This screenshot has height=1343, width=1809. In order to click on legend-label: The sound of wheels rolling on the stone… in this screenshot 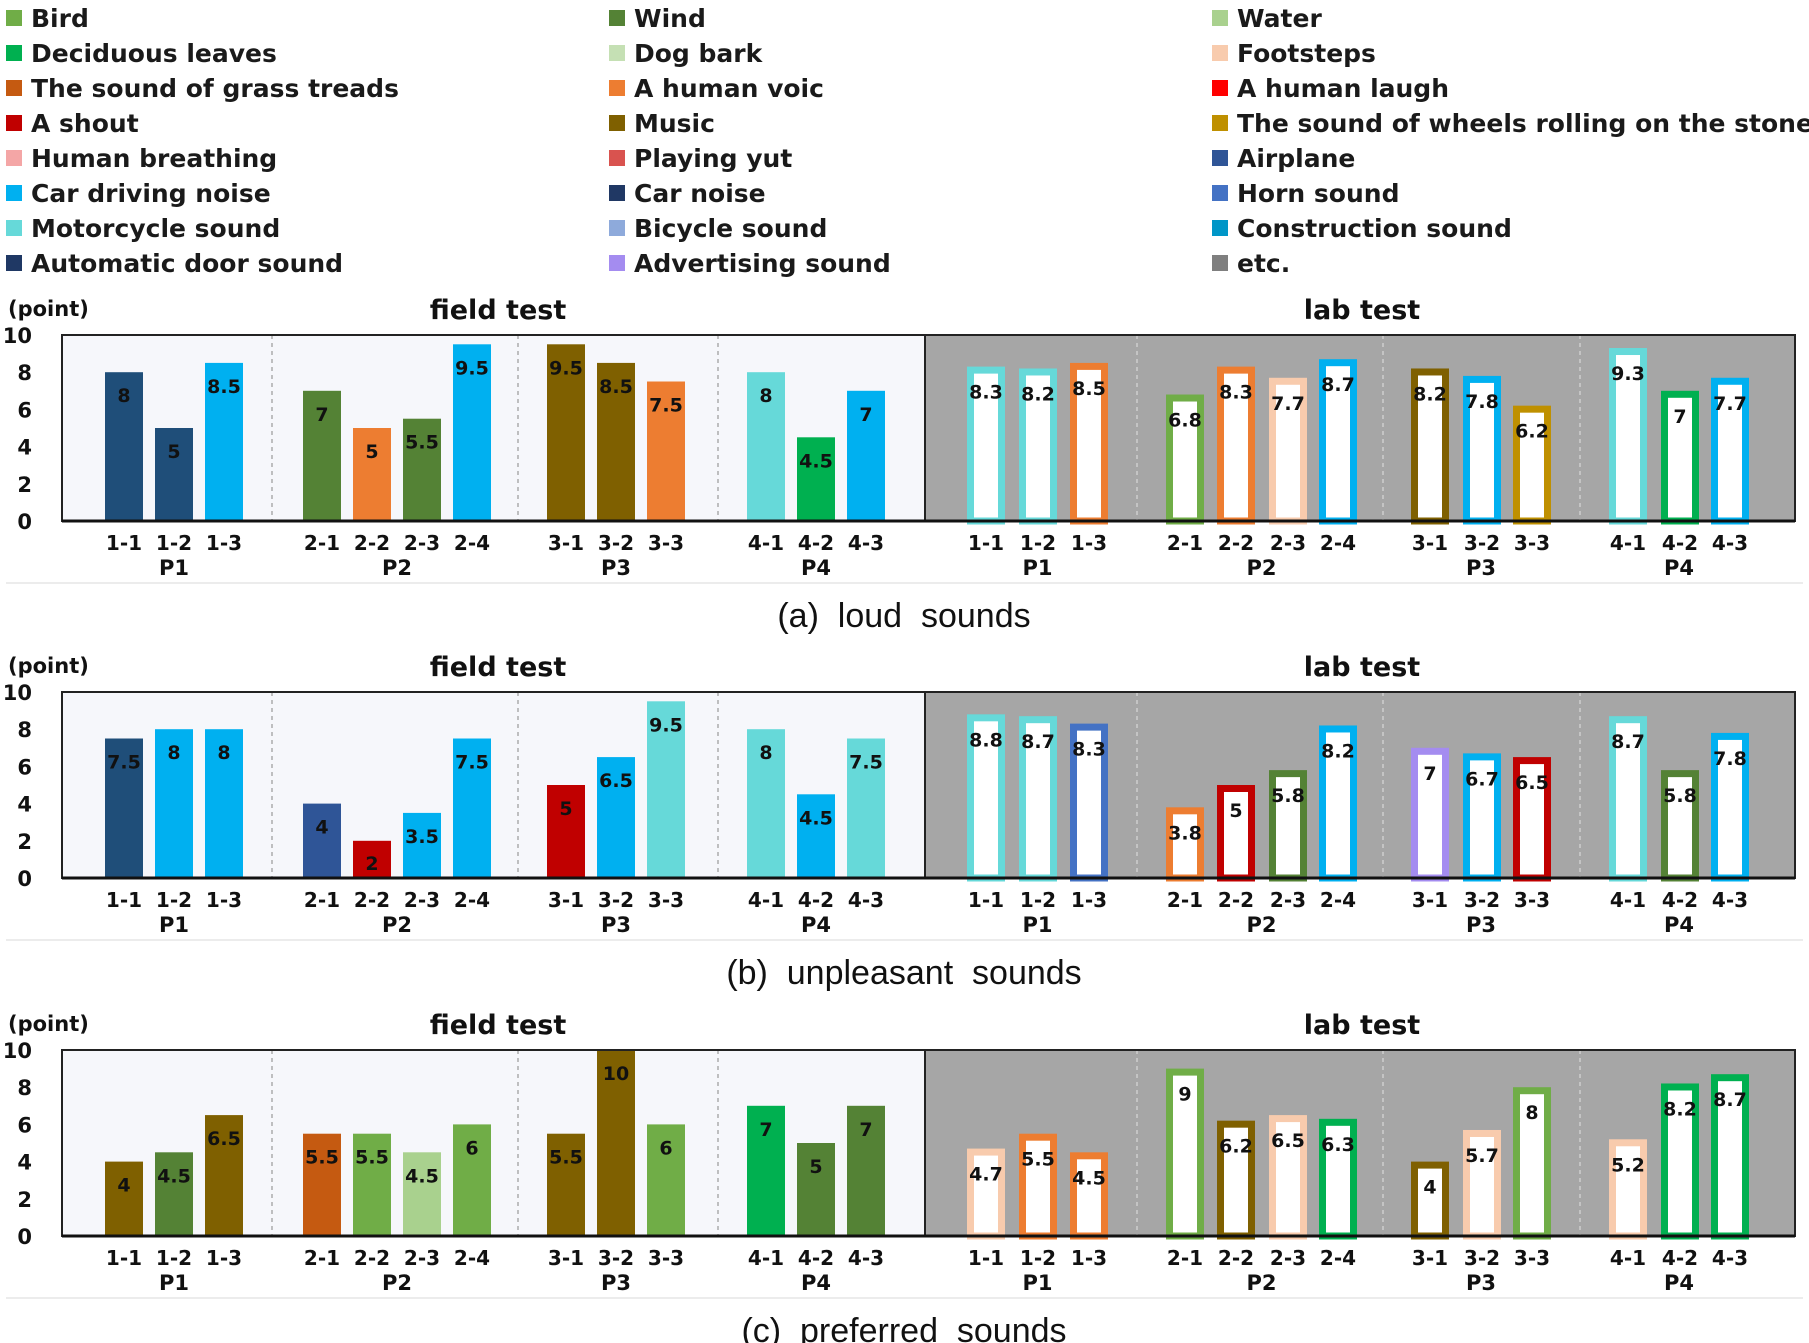, I will do `click(1523, 123)`.